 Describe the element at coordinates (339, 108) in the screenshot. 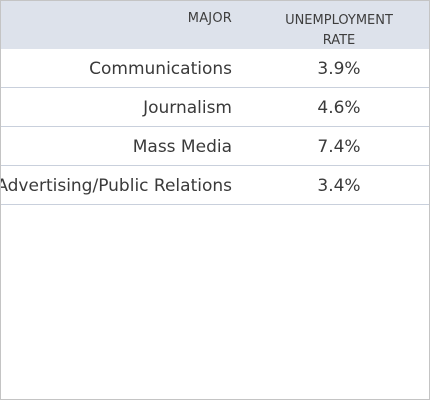

I see `rate-cell: 4.6%` at that location.